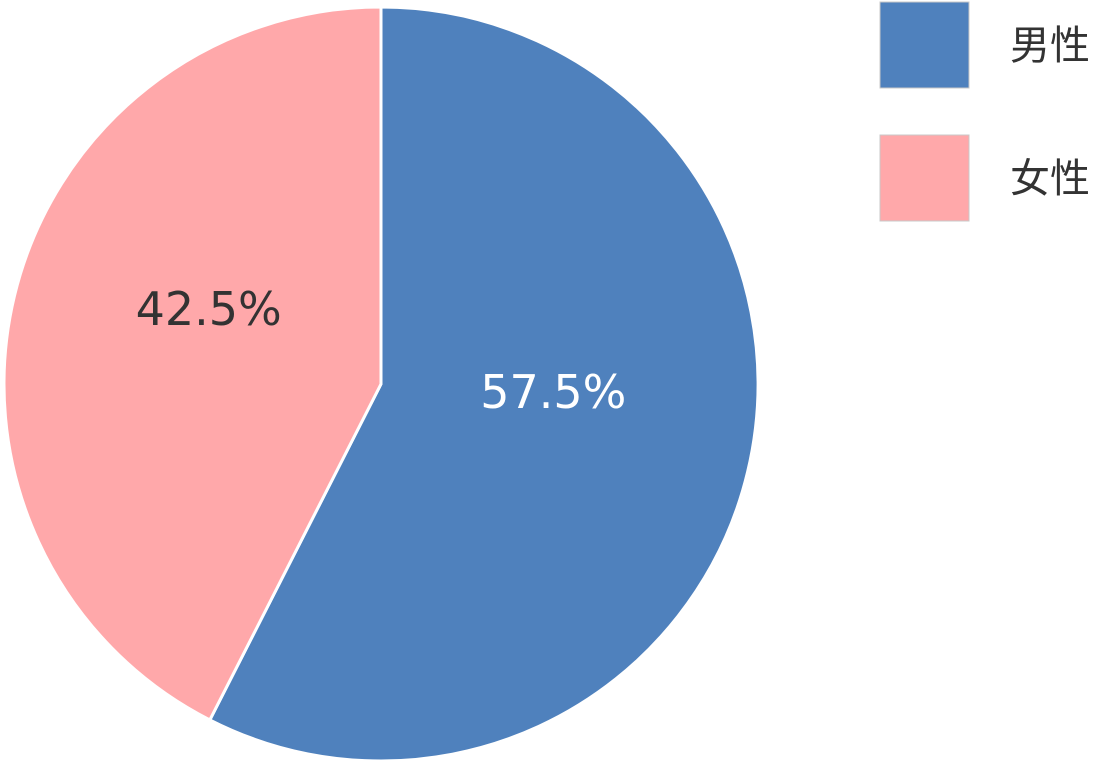 Image resolution: width=1112 pixels, height=767 pixels. What do you see at coordinates (1050, 179) in the screenshot?
I see `legend-label: 女性` at bounding box center [1050, 179].